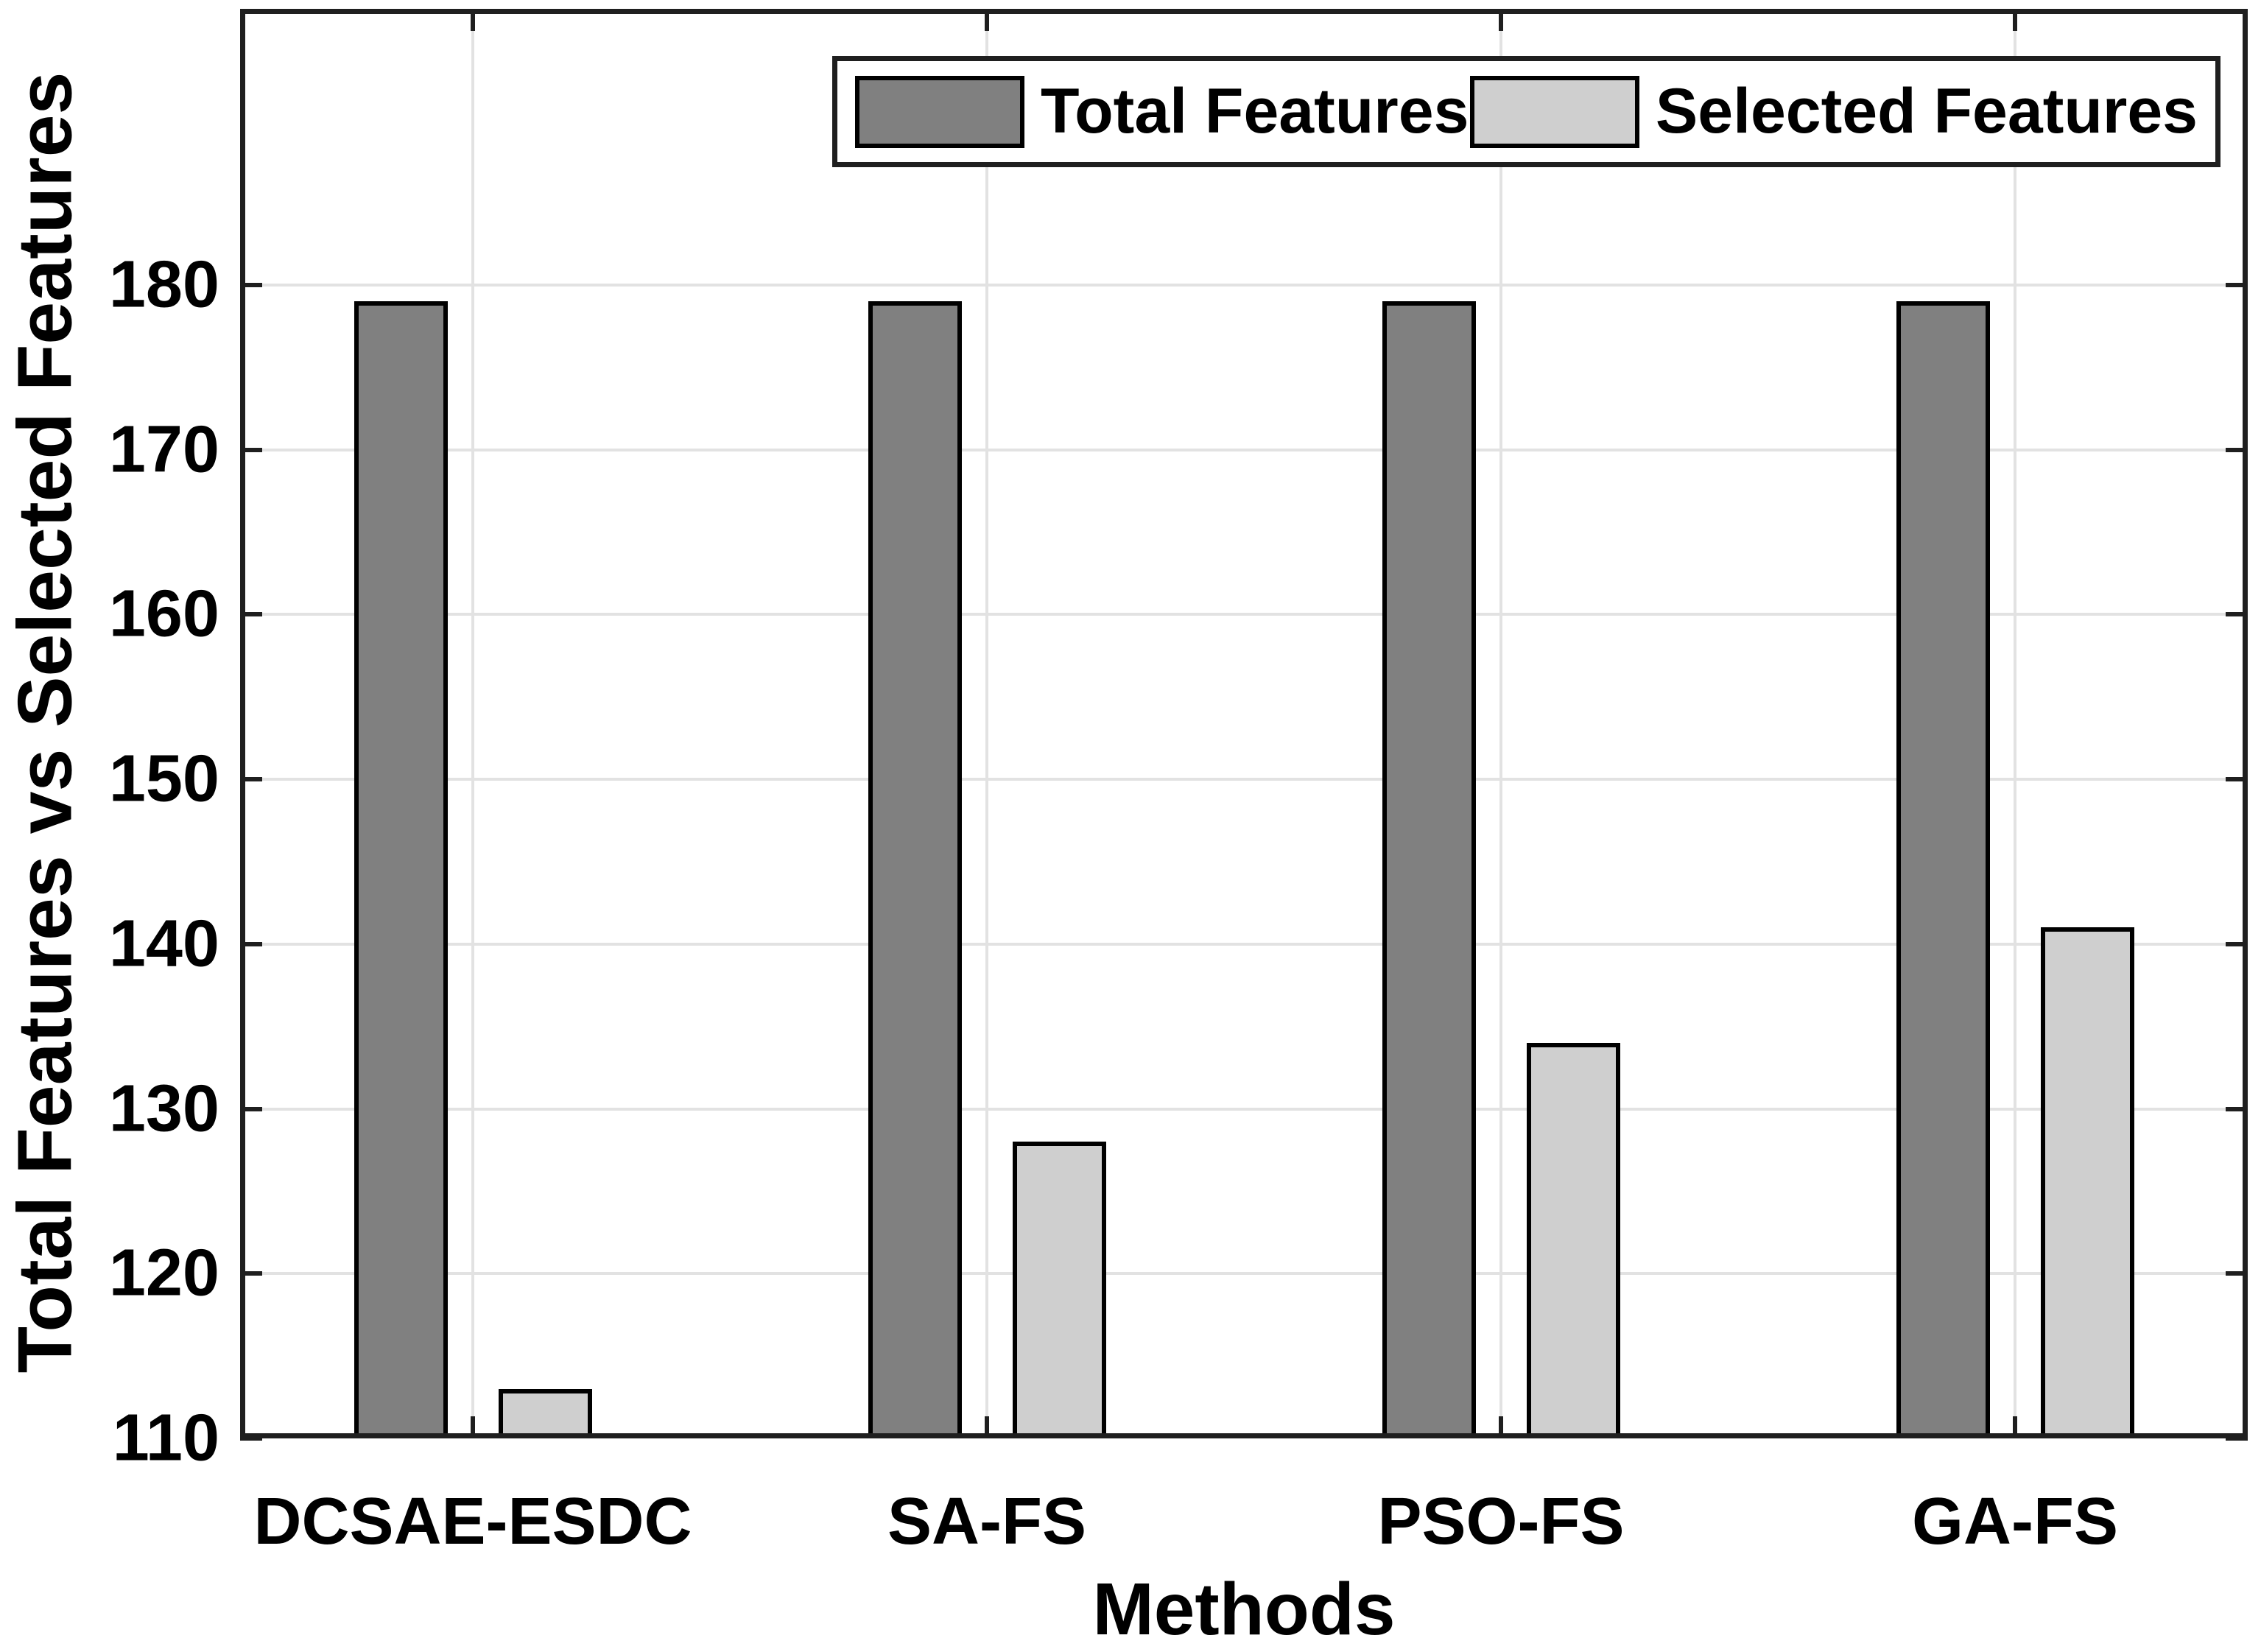 This screenshot has width=2261, height=1652. Describe the element at coordinates (163, 614) in the screenshot. I see `y-tick-label-160: 160` at that location.